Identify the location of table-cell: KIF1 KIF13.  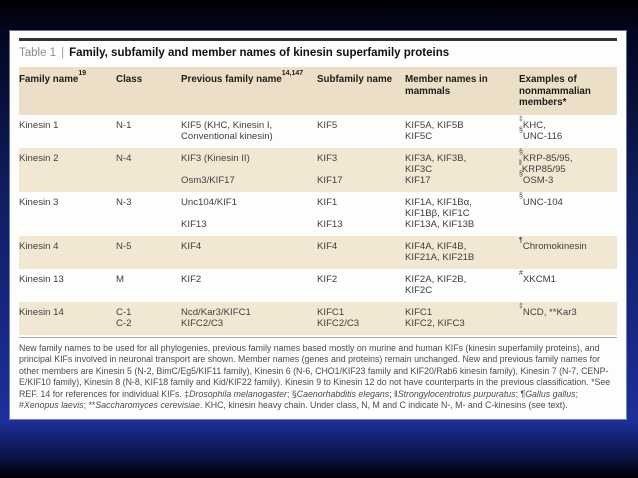
(330, 213).